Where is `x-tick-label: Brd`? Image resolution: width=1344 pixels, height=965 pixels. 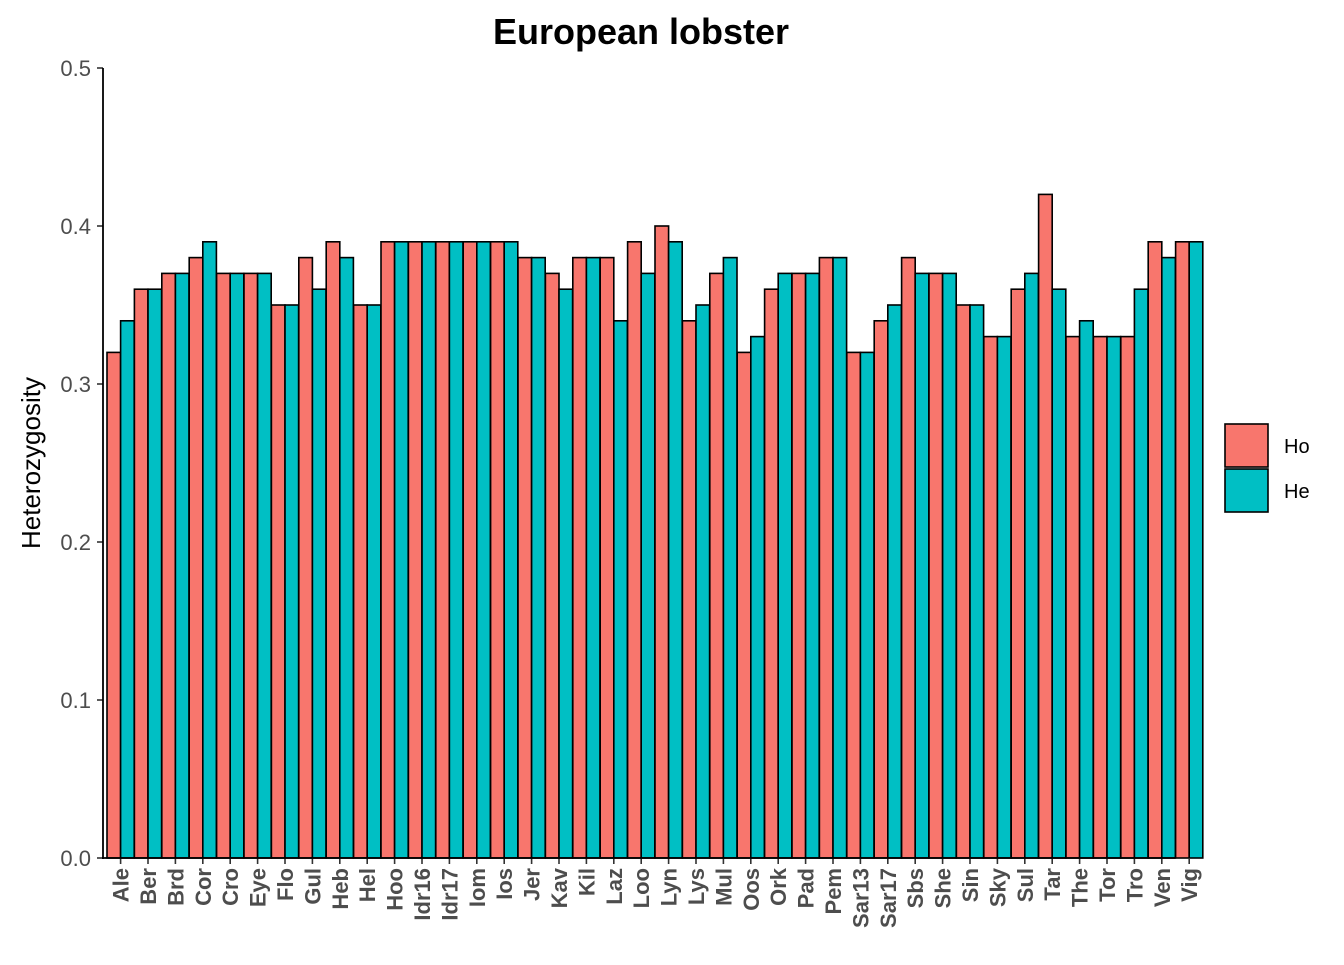
x-tick-label: Brd is located at coordinates (175, 887).